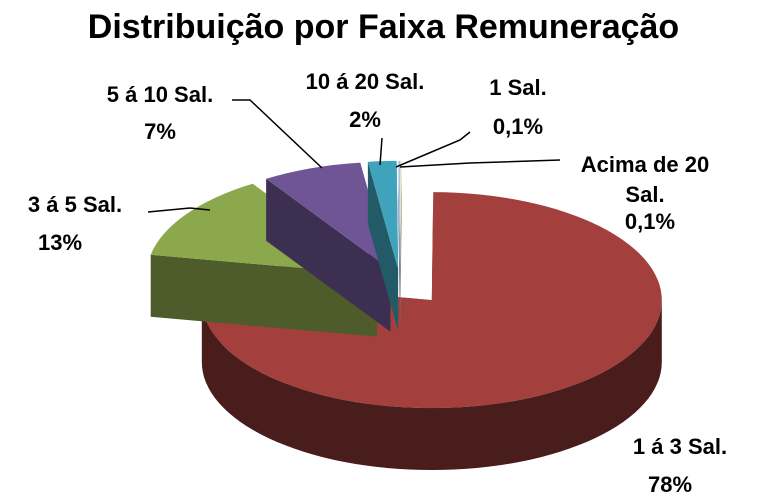 The height and width of the screenshot is (497, 767). I want to click on slice-value: 7%, so click(160, 131).